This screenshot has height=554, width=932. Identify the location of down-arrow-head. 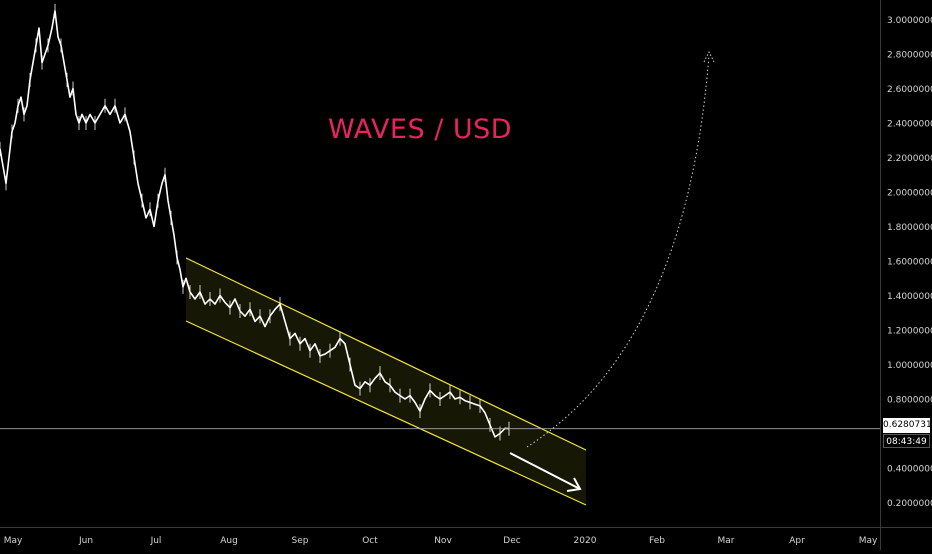
(574, 484).